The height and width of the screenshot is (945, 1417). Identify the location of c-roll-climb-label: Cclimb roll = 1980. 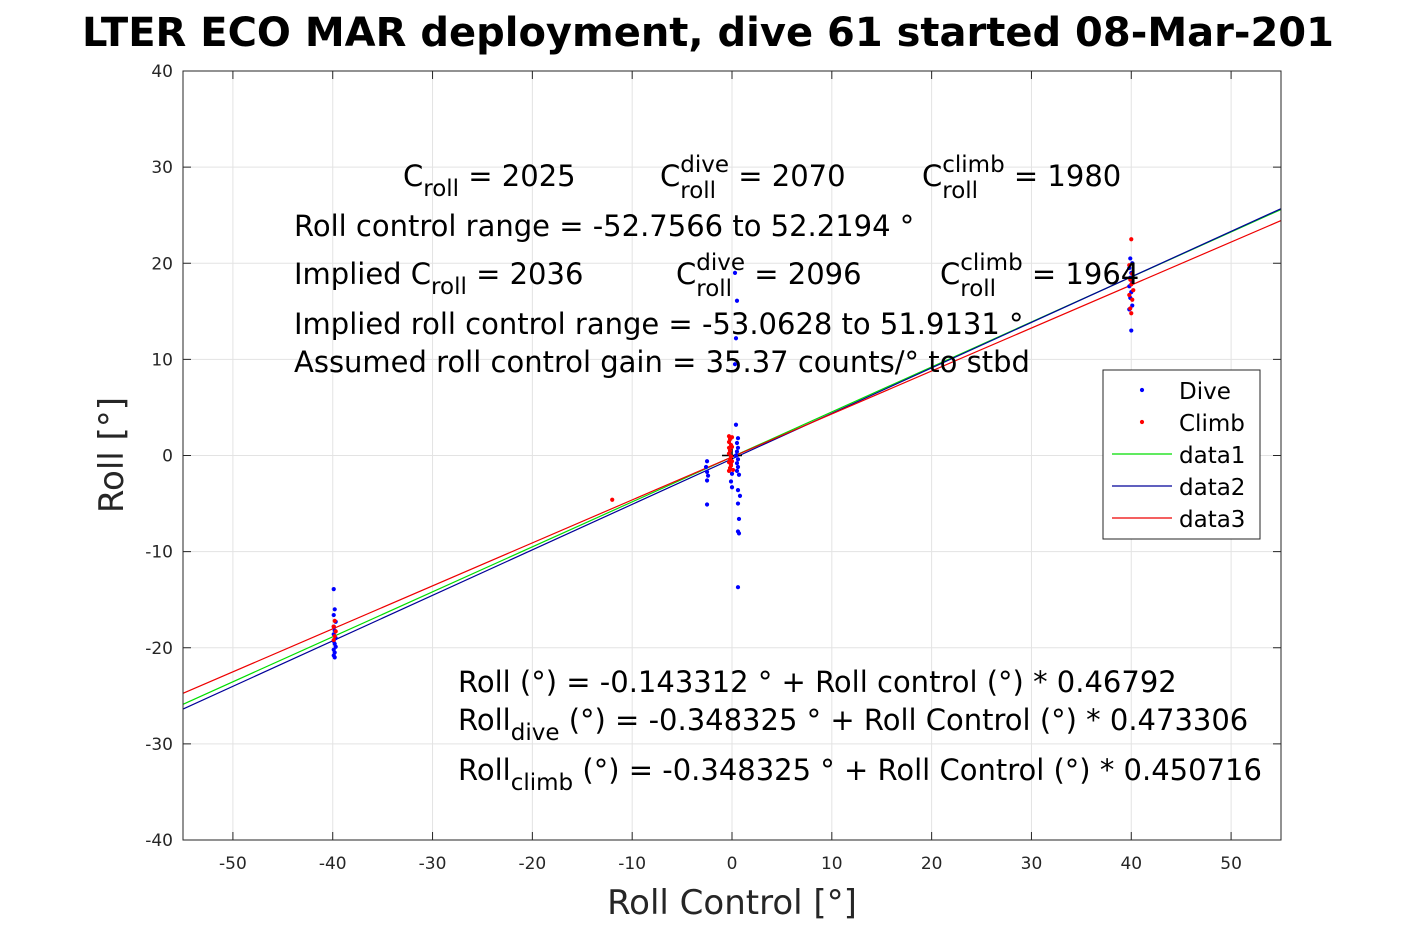
(1021, 178).